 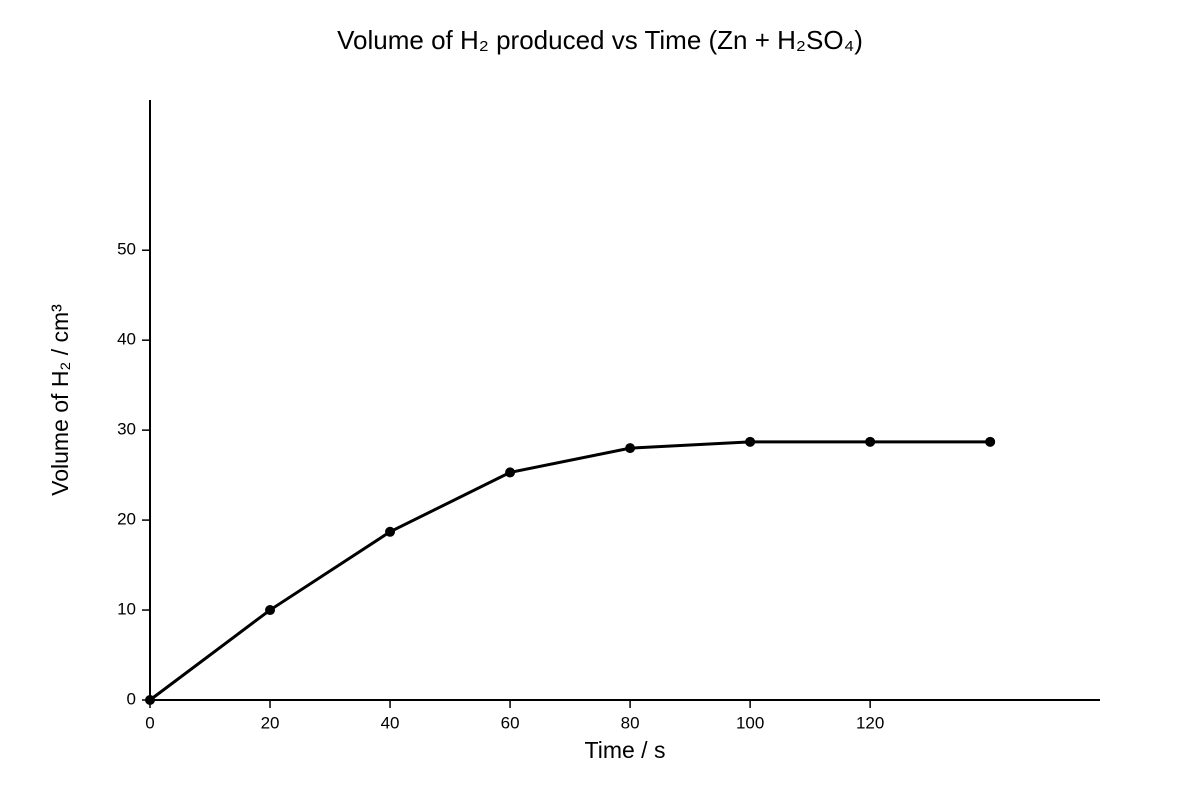 What do you see at coordinates (510, 722) in the screenshot?
I see `x-tick-label: 60` at bounding box center [510, 722].